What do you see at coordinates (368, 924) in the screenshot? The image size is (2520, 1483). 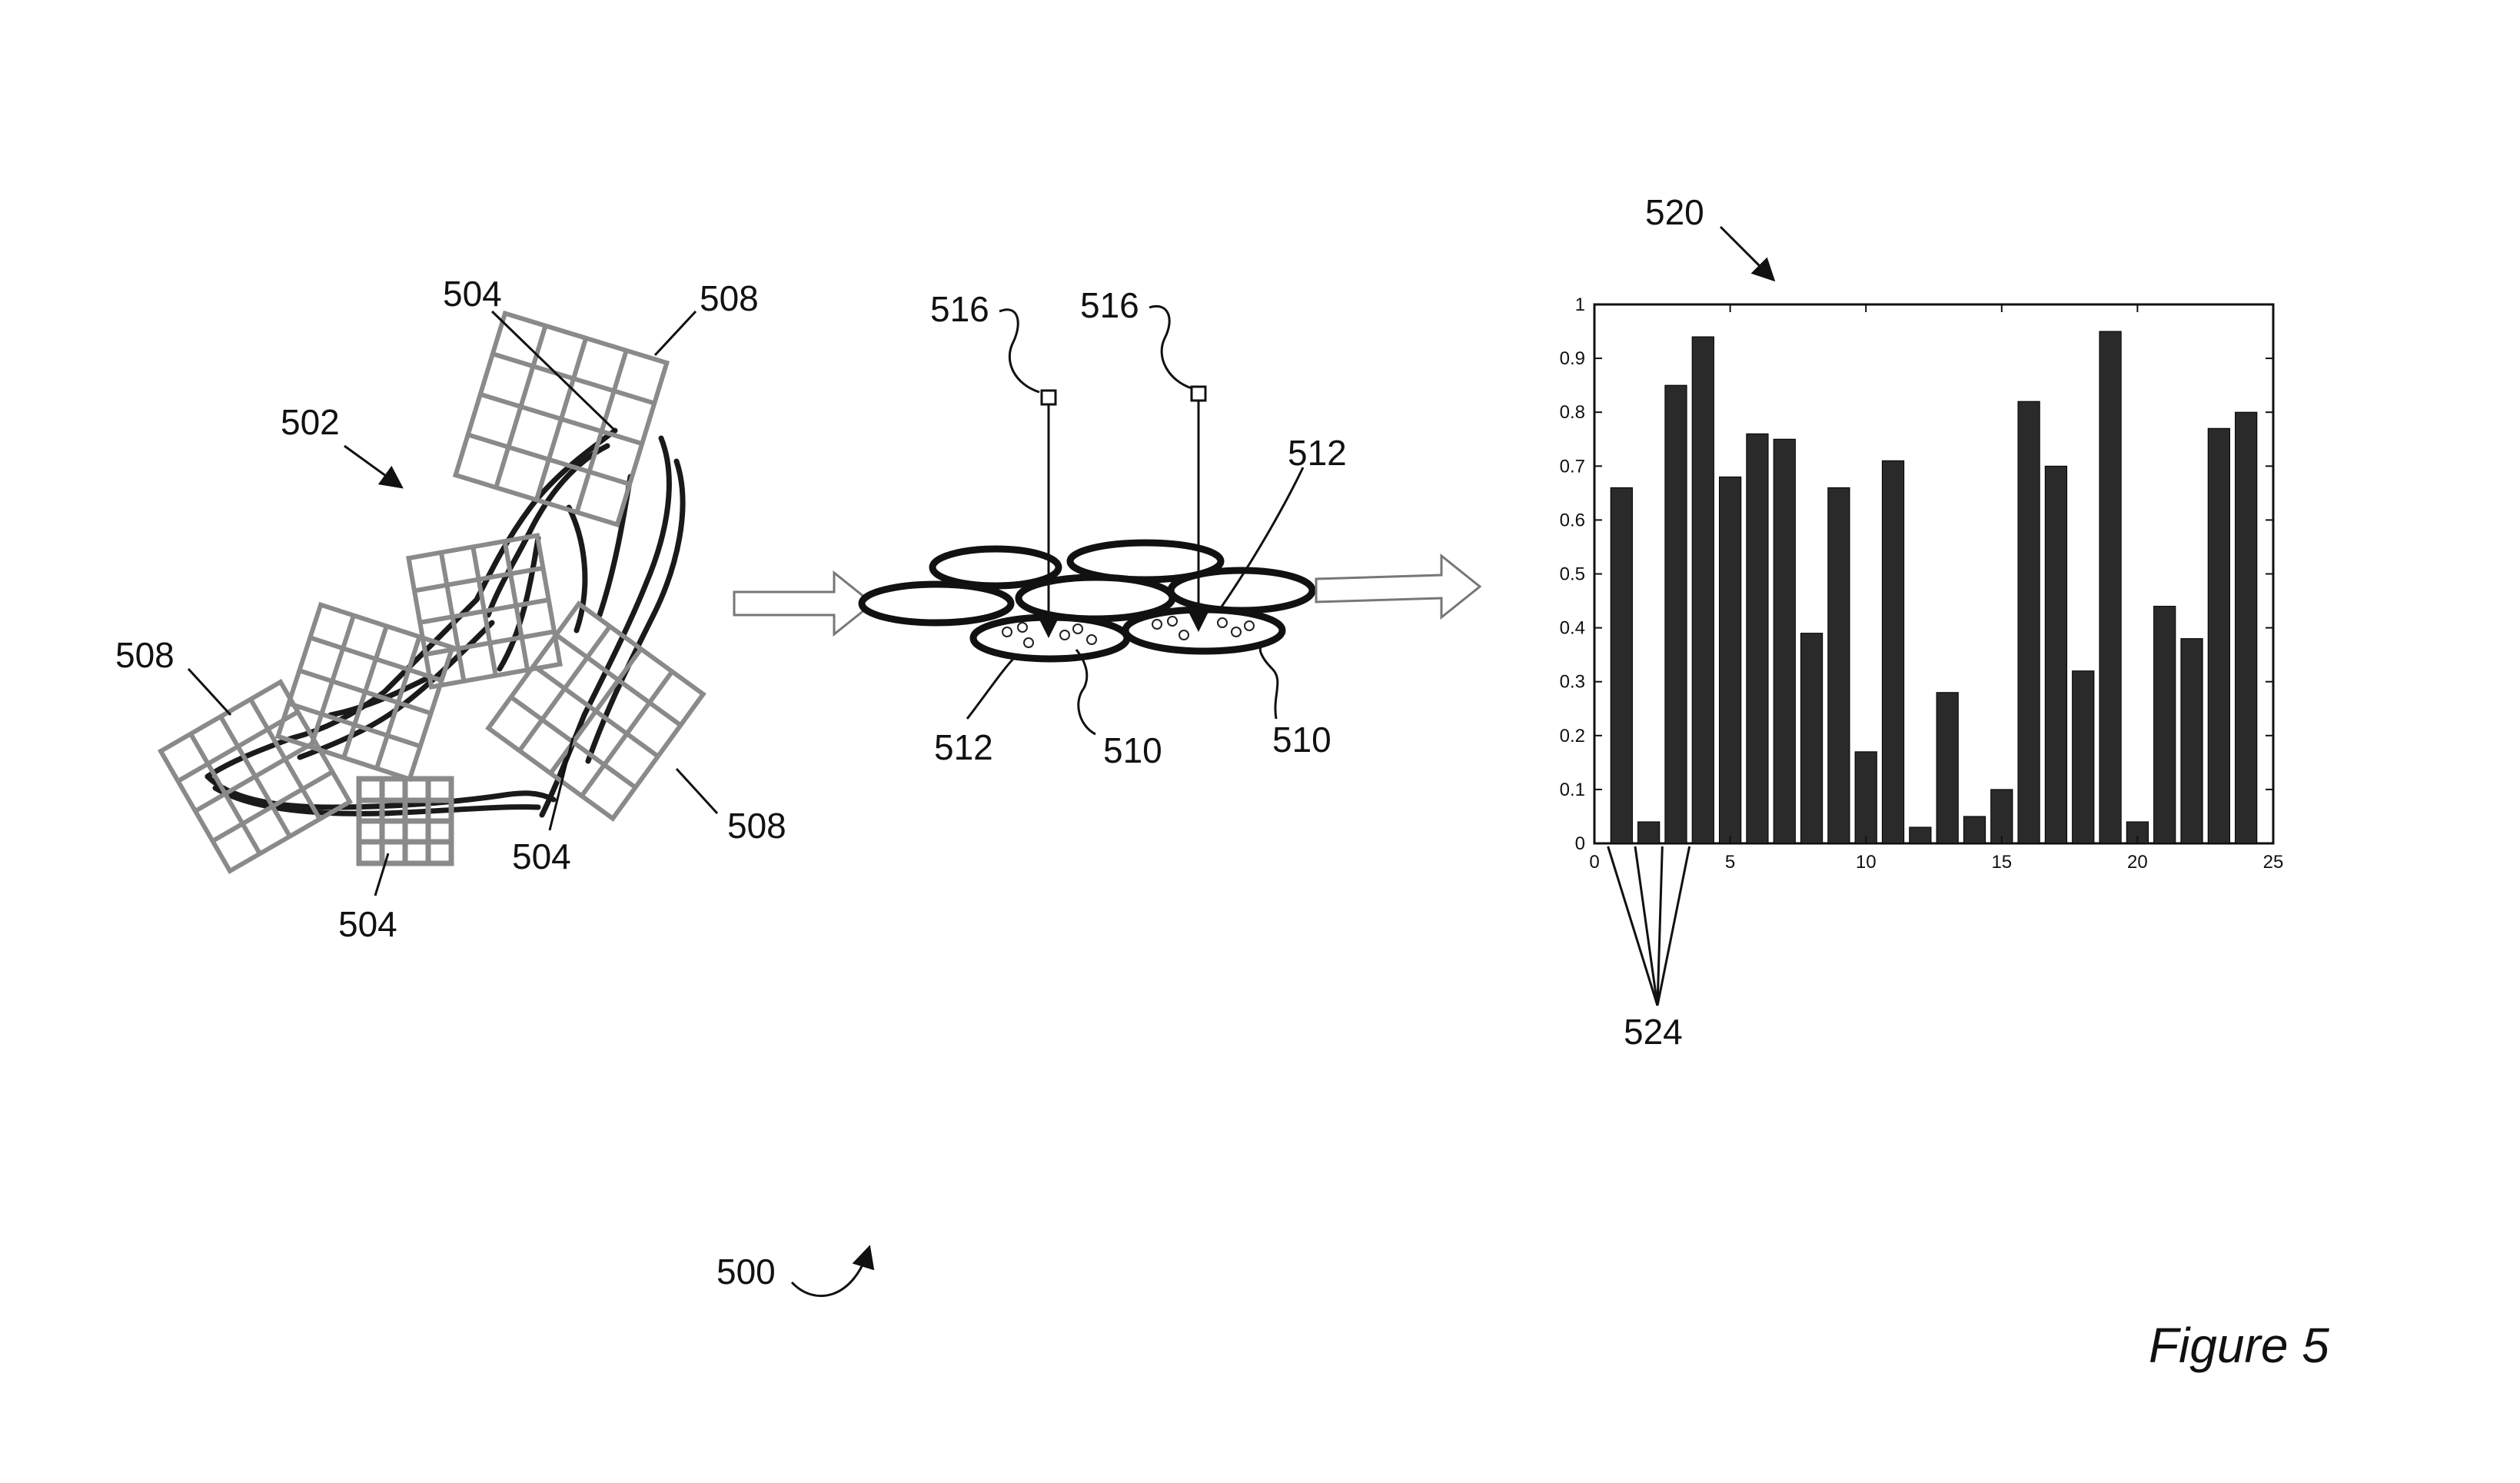 I see `label-504-bottom: 504` at bounding box center [368, 924].